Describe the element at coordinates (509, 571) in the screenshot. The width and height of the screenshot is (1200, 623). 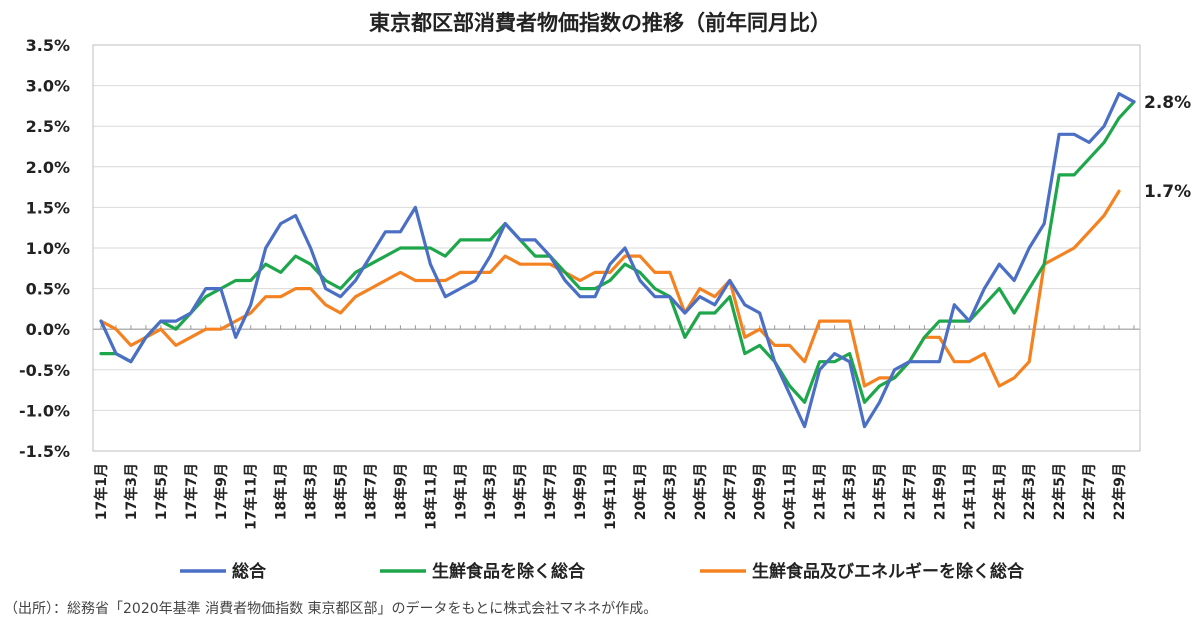
I see `legend-label: 生鮮食品を除く総合` at that location.